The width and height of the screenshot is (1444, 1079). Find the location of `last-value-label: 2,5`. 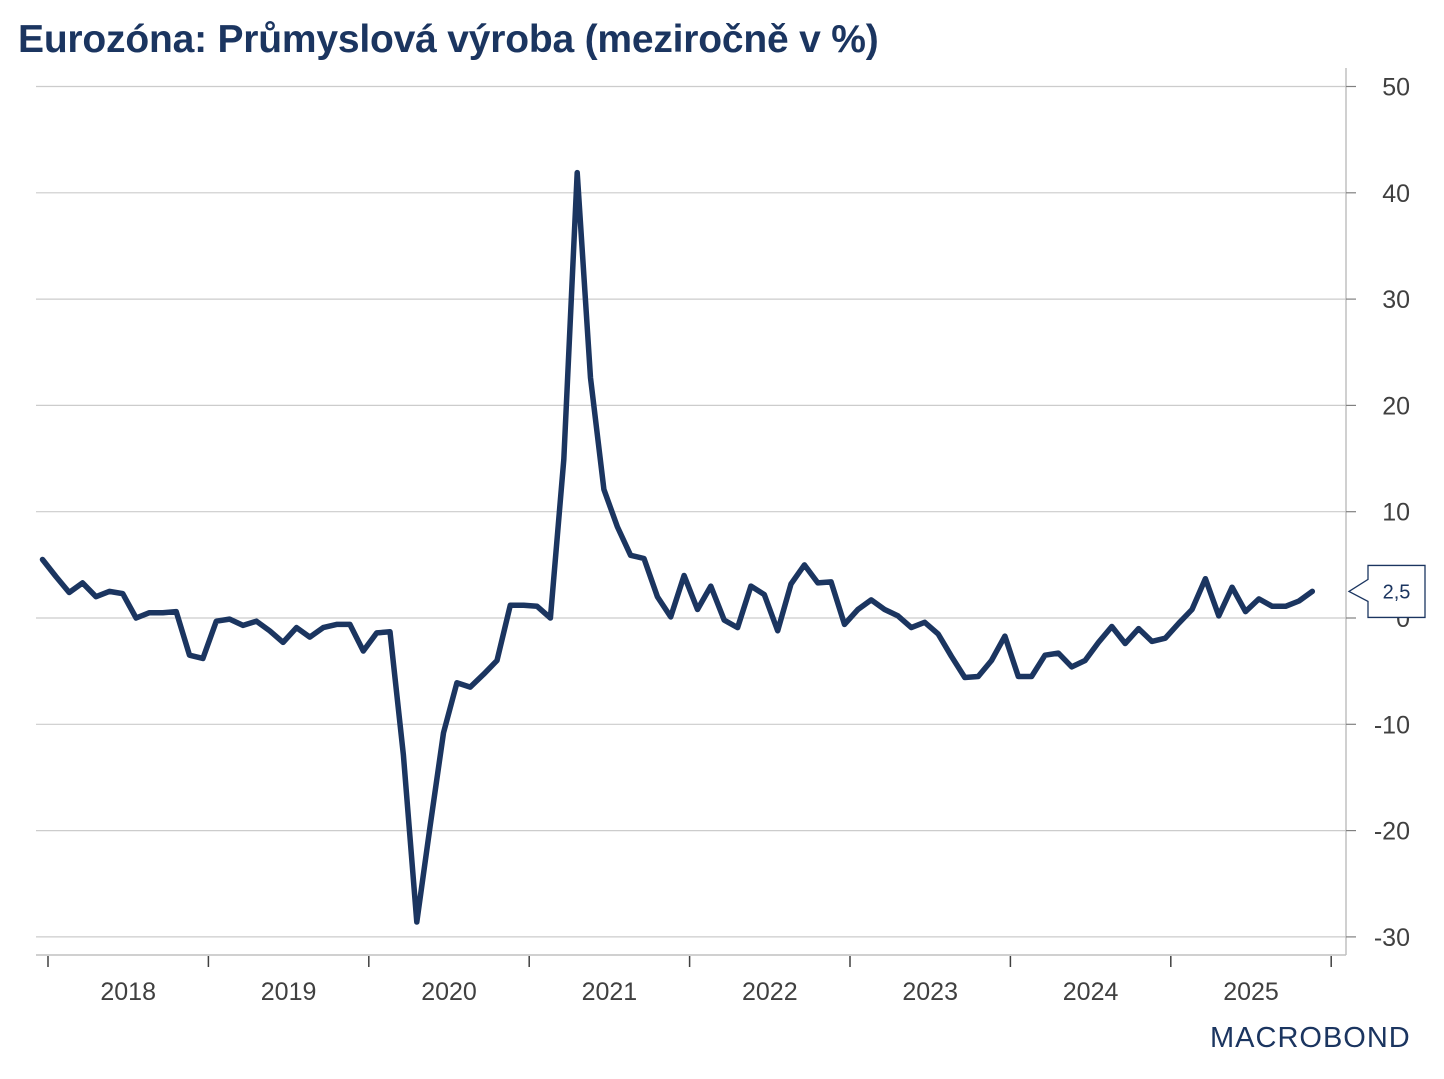

last-value-label: 2,5 is located at coordinates (1397, 592).